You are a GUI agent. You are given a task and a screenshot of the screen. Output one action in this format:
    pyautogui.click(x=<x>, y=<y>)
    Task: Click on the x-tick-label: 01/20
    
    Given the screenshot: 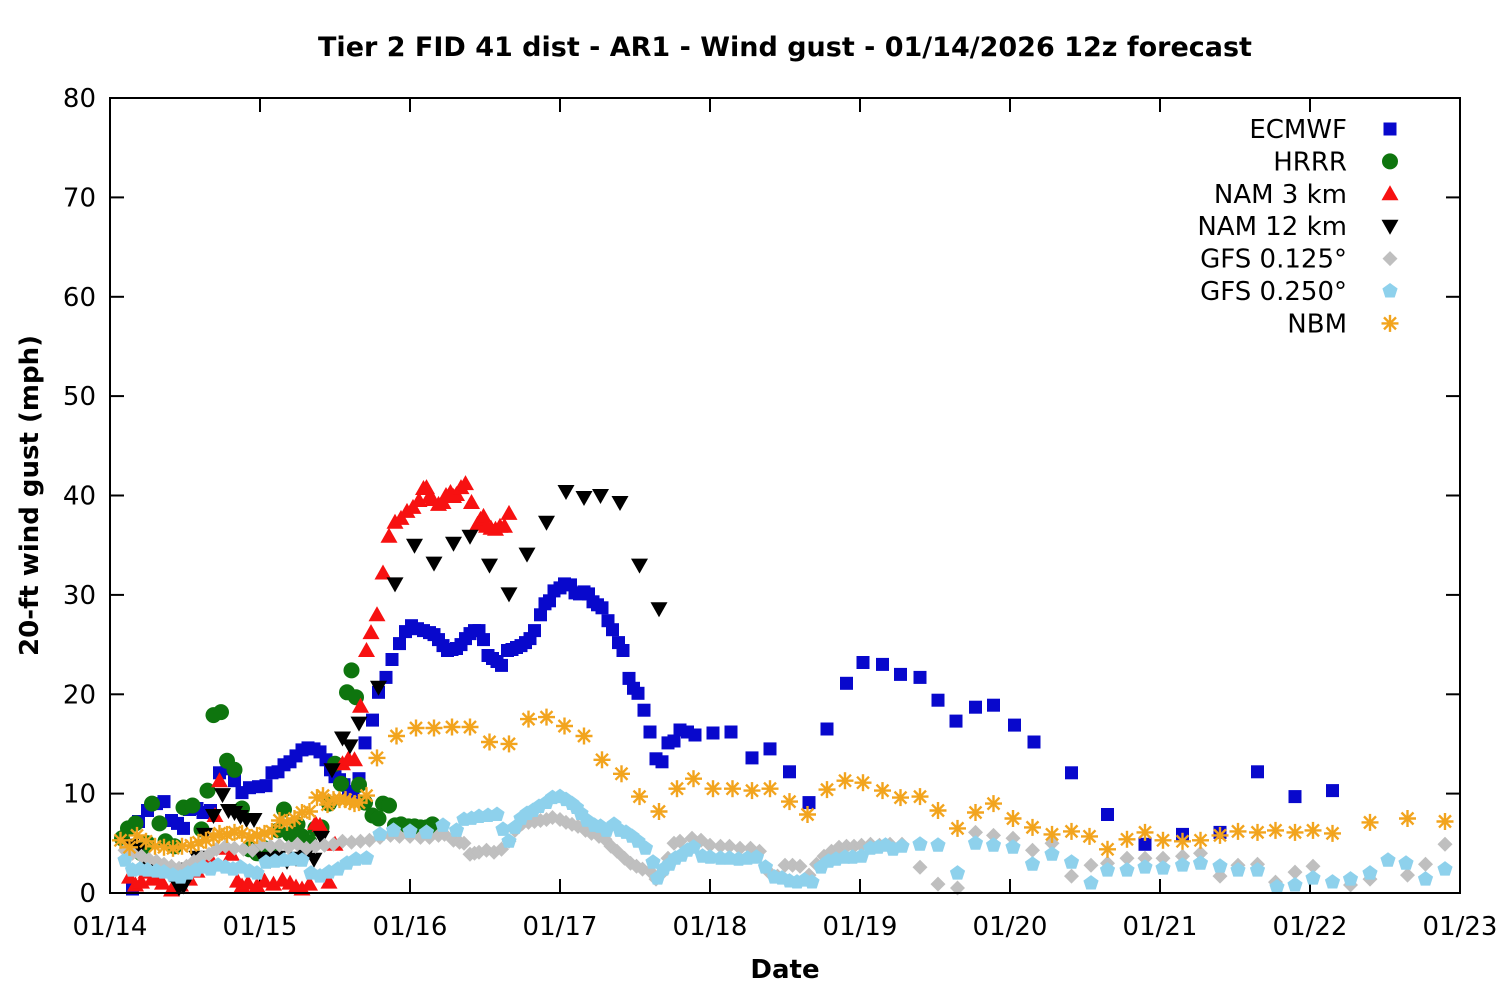 What is the action you would take?
    pyautogui.click(x=1010, y=927)
    